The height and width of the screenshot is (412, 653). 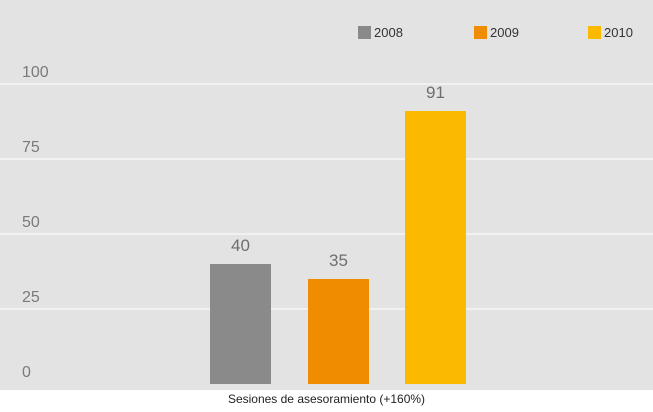 What do you see at coordinates (618, 32) in the screenshot?
I see `legend-label-2010: 2010` at bounding box center [618, 32].